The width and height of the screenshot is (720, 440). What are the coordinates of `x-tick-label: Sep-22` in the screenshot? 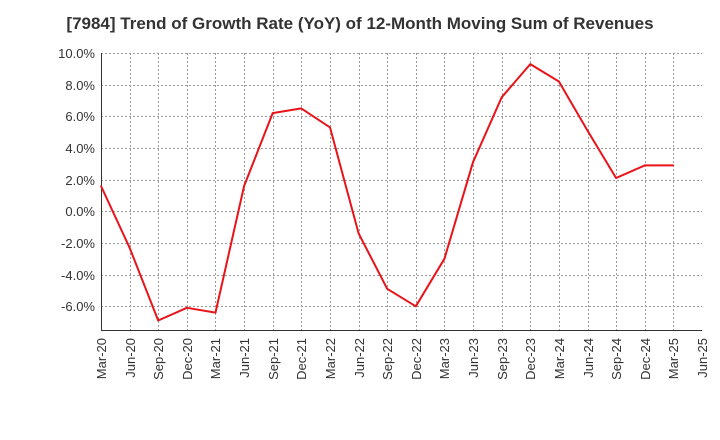 It's located at (387, 359).